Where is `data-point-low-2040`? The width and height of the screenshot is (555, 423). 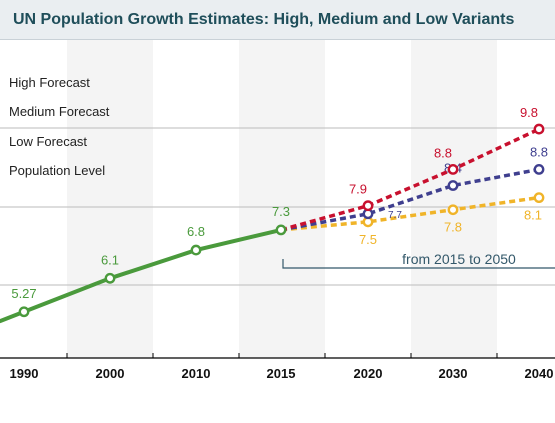
data-point-low-2040 is located at coordinates (539, 198).